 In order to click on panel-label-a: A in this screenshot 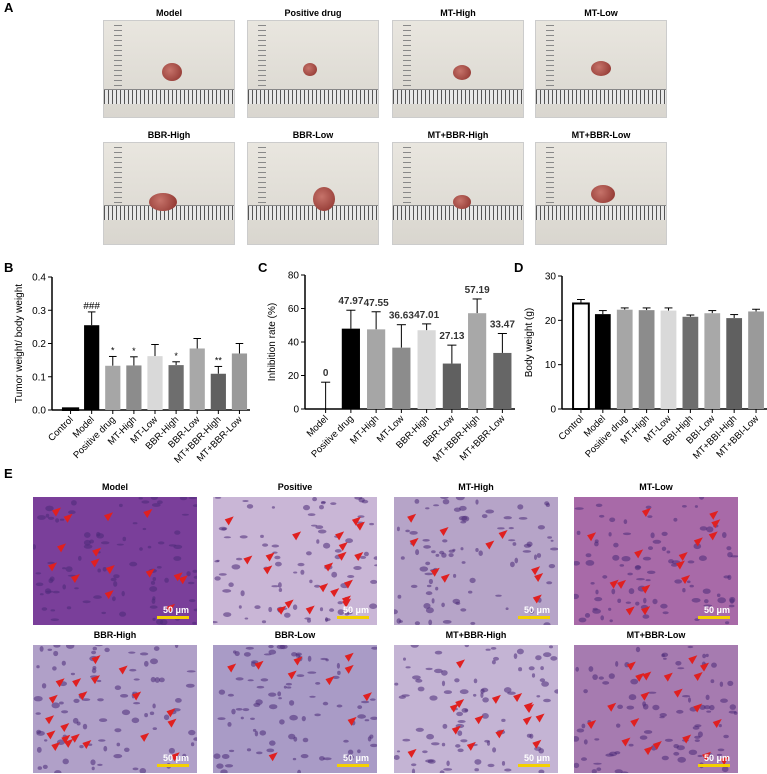, I will do `click(9, 7)`.